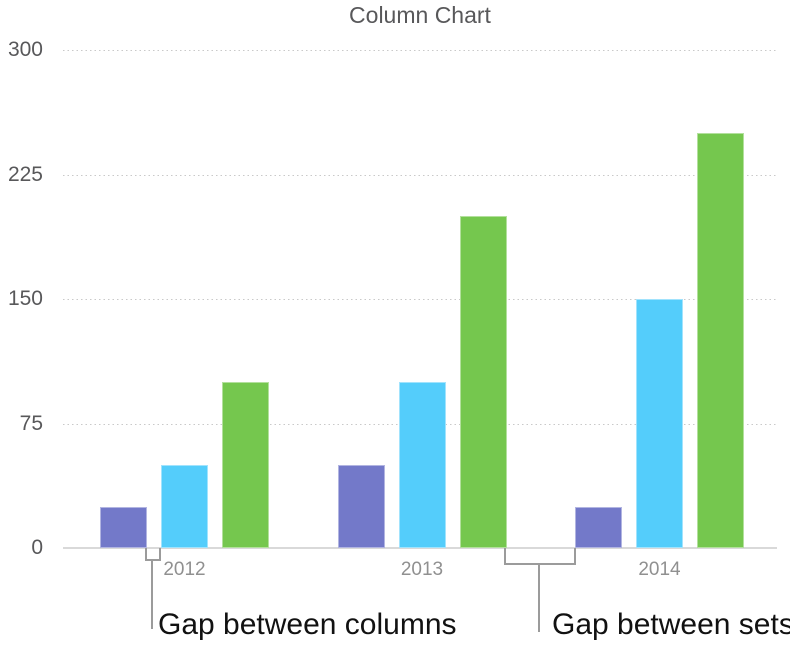  What do you see at coordinates (245, 465) in the screenshot?
I see `bar-2012-green` at bounding box center [245, 465].